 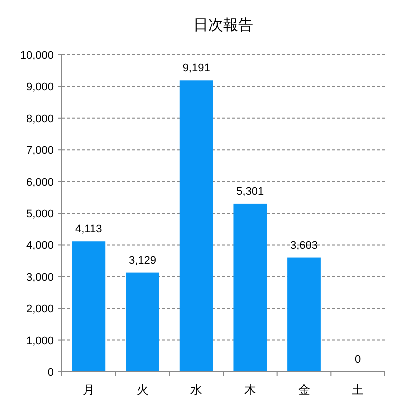 What do you see at coordinates (51, 373) in the screenshot?
I see `y-tick-label: 0` at bounding box center [51, 373].